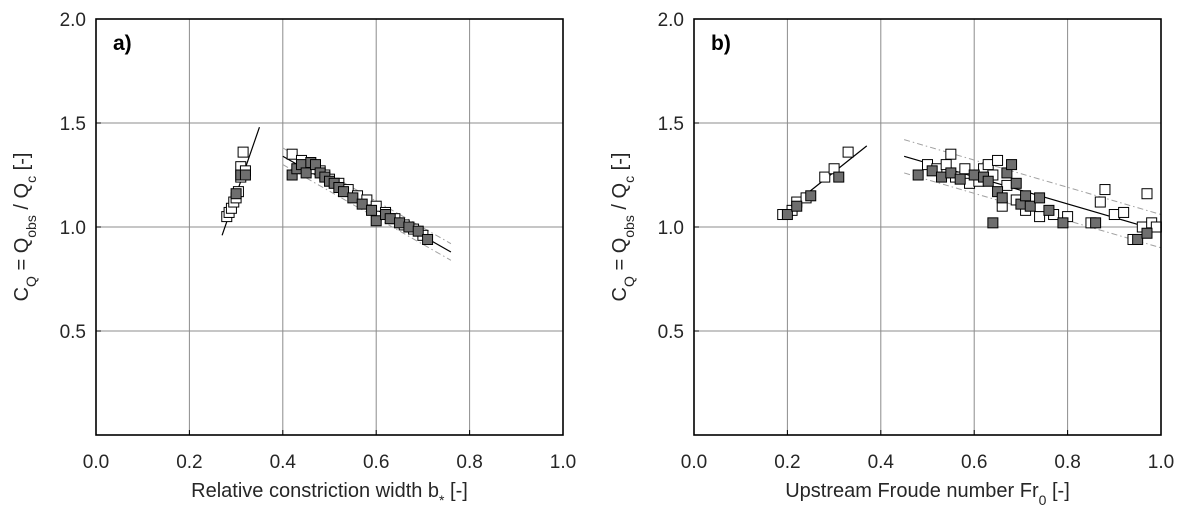  I want to click on x-axis-label-main: Upstream Froude number Fr, so click(912, 491).